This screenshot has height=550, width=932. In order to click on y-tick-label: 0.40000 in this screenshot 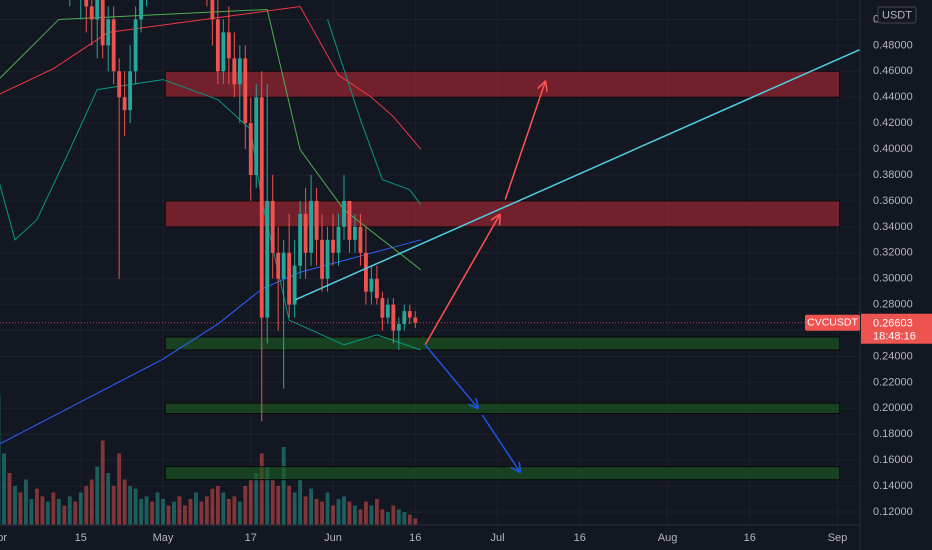, I will do `click(893, 149)`.